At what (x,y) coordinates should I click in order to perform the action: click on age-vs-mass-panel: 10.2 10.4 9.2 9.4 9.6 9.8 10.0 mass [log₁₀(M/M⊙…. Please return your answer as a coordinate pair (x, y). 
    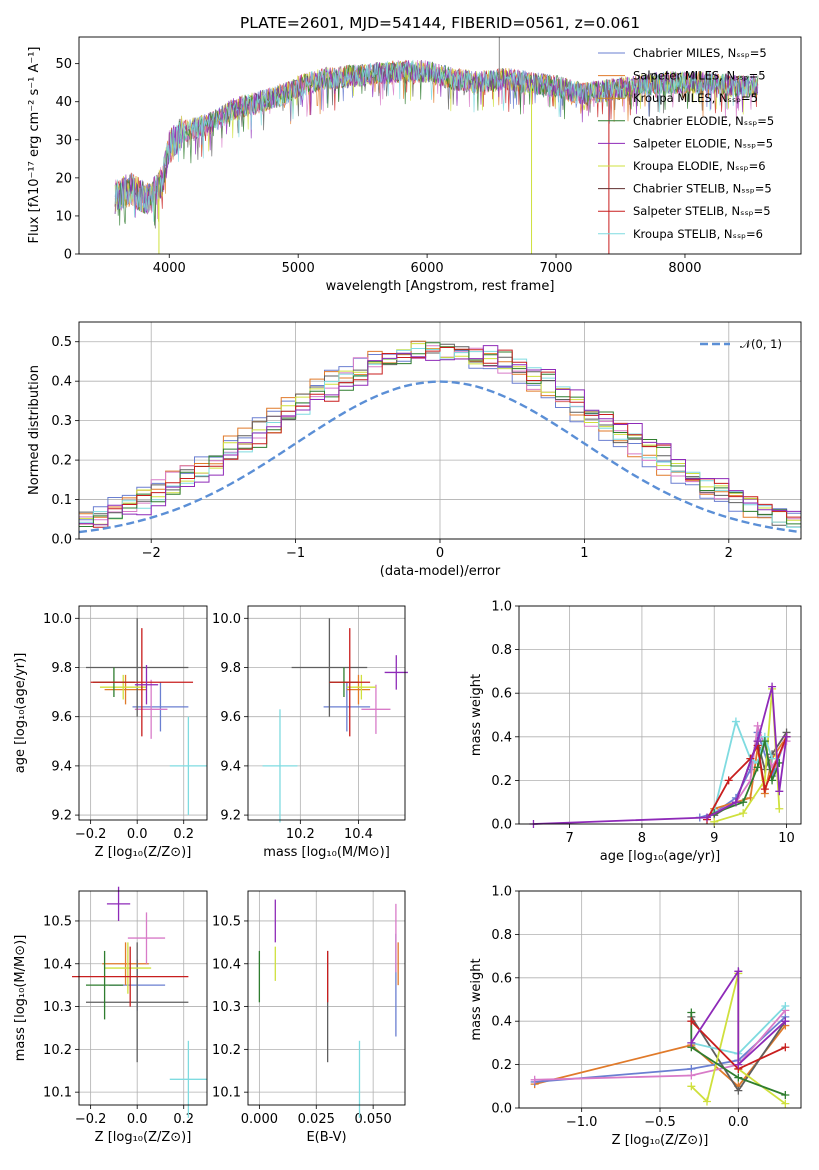
    Looking at the image, I should click on (310, 732).